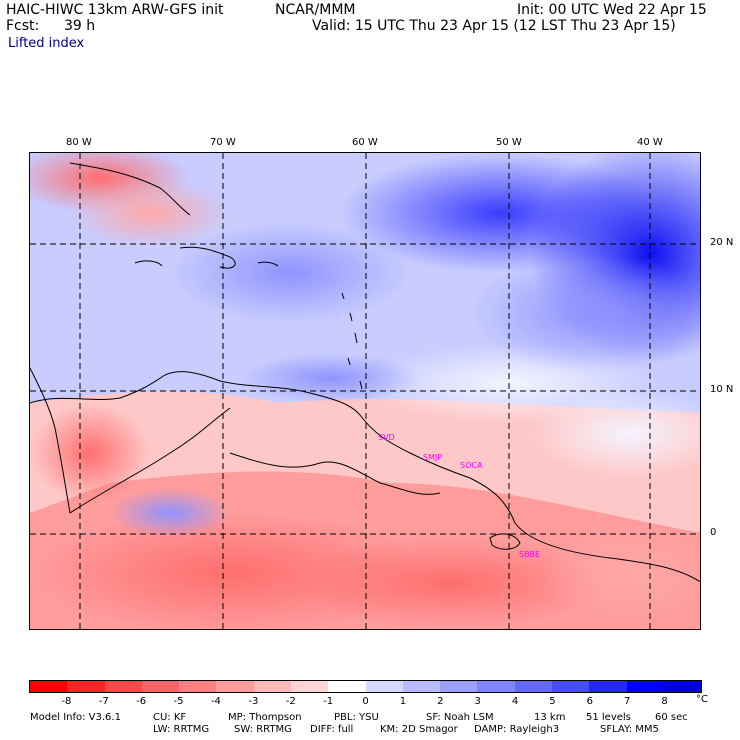  Describe the element at coordinates (290, 701) in the screenshot. I see `colorbar-tick-label: -2` at that location.